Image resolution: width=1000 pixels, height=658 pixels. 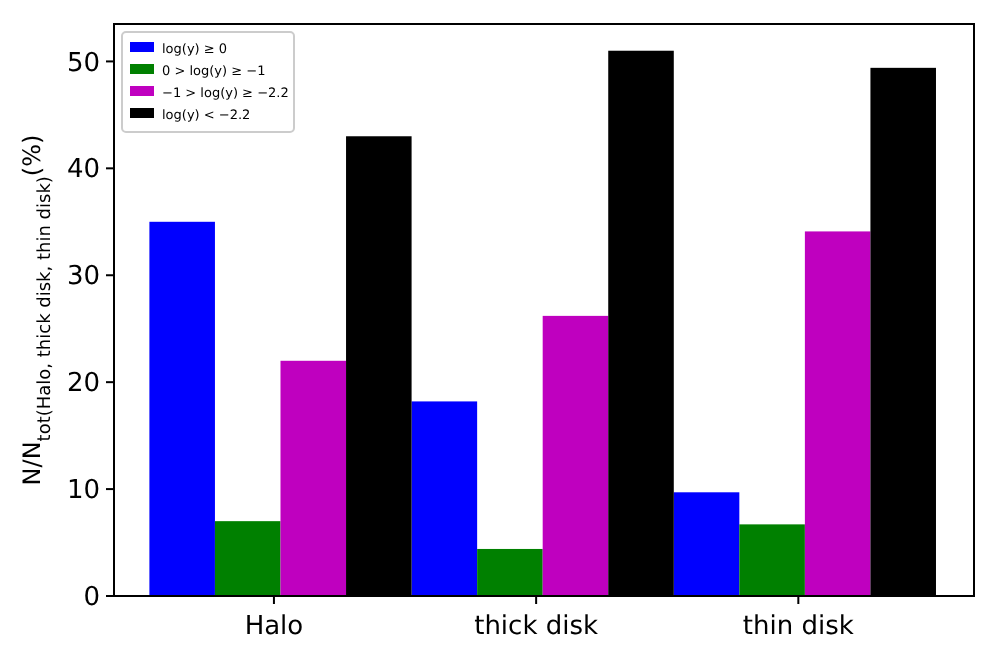 I want to click on x-tick-label: thick disk, so click(x=536, y=627).